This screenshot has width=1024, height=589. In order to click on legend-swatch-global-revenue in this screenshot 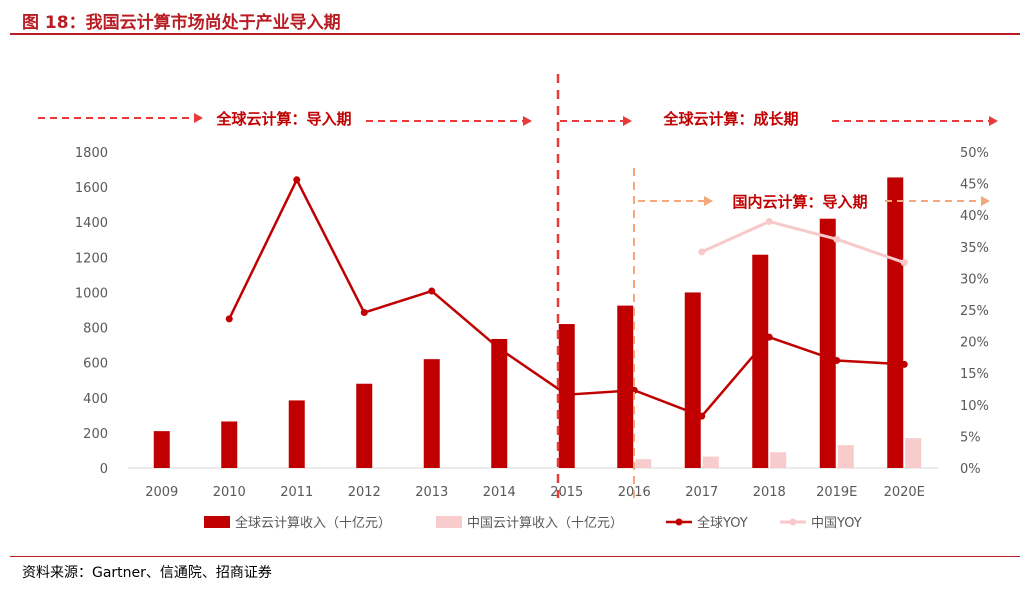, I will do `click(217, 522)`.